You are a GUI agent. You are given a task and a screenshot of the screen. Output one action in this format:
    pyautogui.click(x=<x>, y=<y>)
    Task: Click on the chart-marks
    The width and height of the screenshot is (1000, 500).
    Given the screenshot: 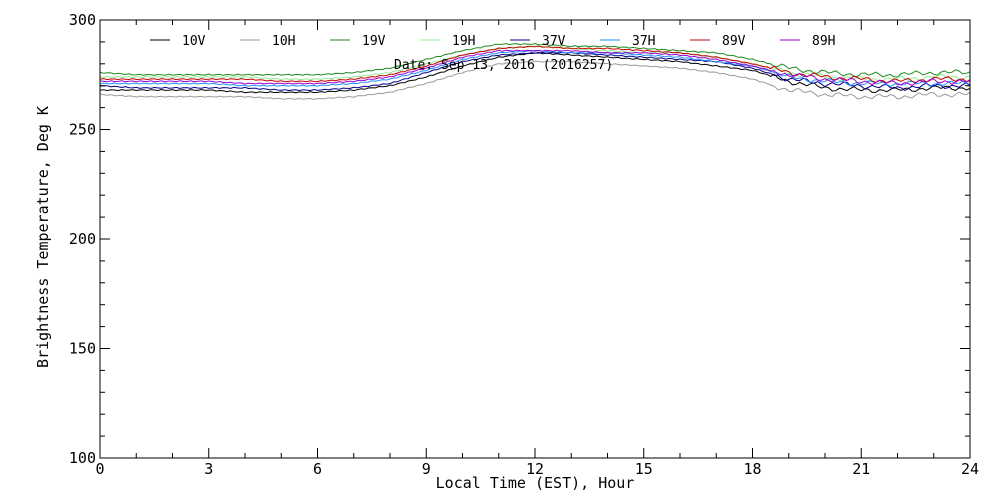 What is the action you would take?
    pyautogui.click(x=535, y=71)
    